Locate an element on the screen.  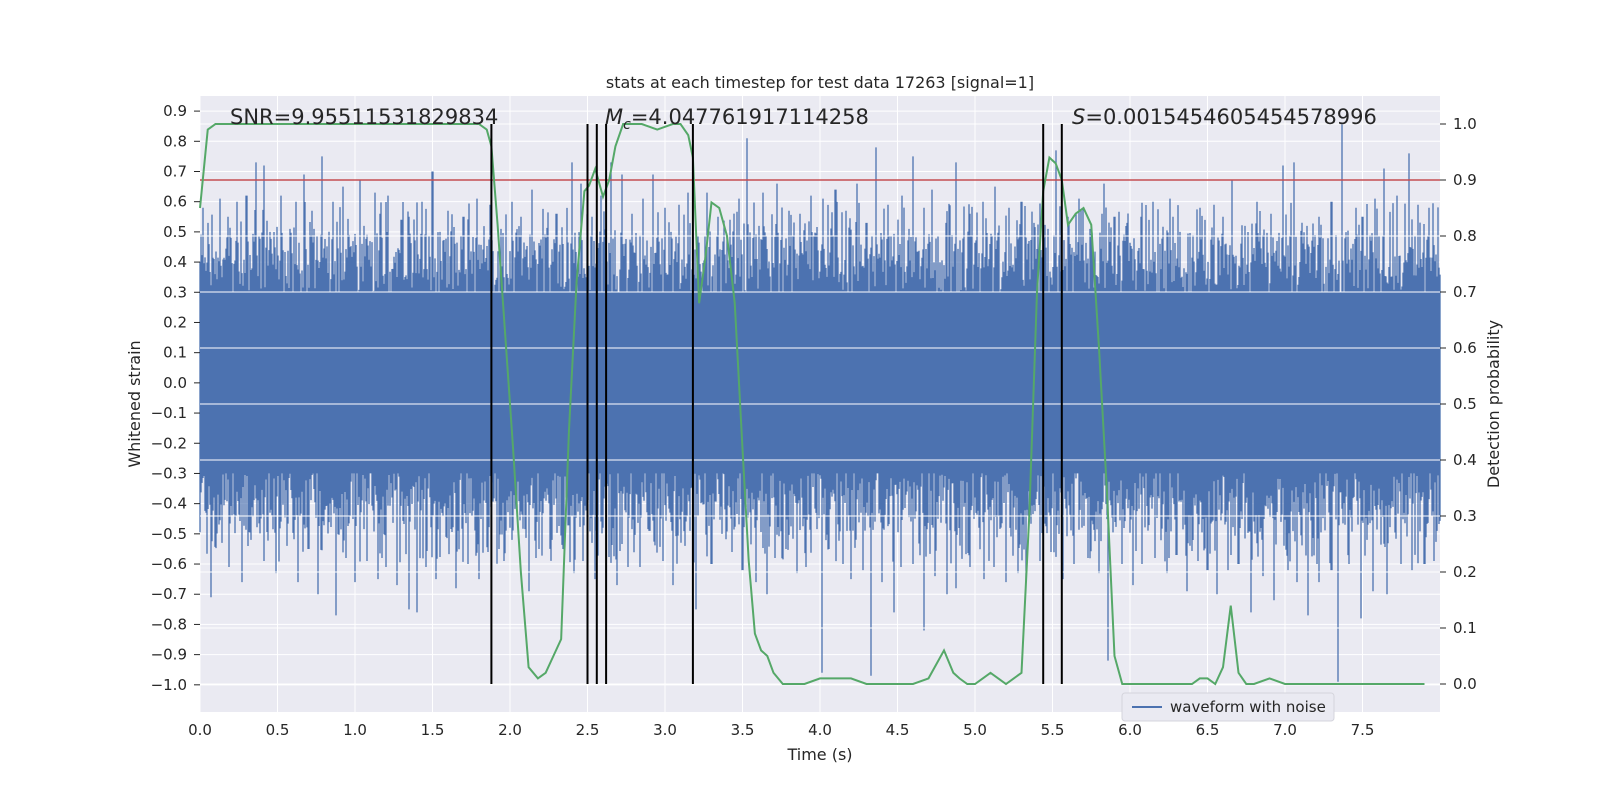
spin-annotation: S=0.0015454605454578996 is located at coordinates (1224, 117).